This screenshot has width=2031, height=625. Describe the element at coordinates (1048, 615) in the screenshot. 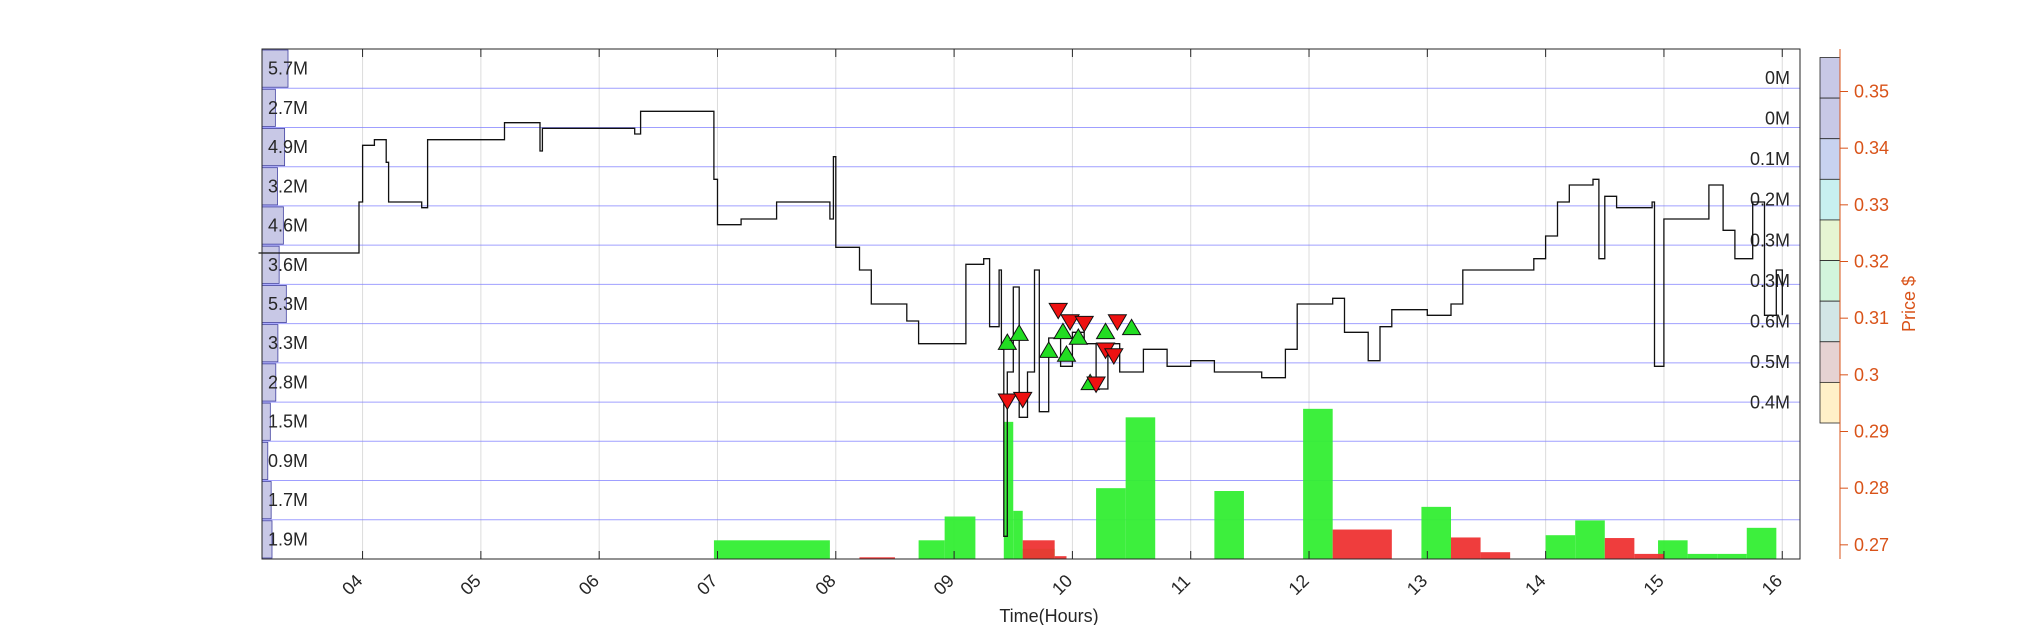

I see `x-axis-label: Time(Hours)` at that location.